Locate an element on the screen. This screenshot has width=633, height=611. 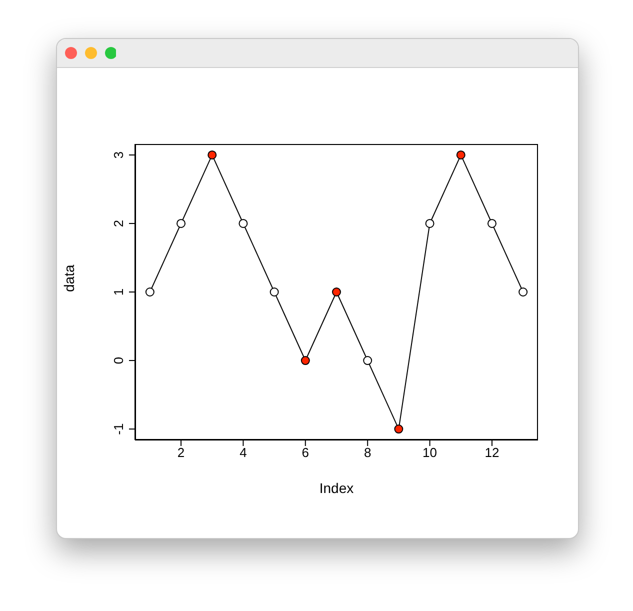
y-tick-label: 2 is located at coordinates (118, 224).